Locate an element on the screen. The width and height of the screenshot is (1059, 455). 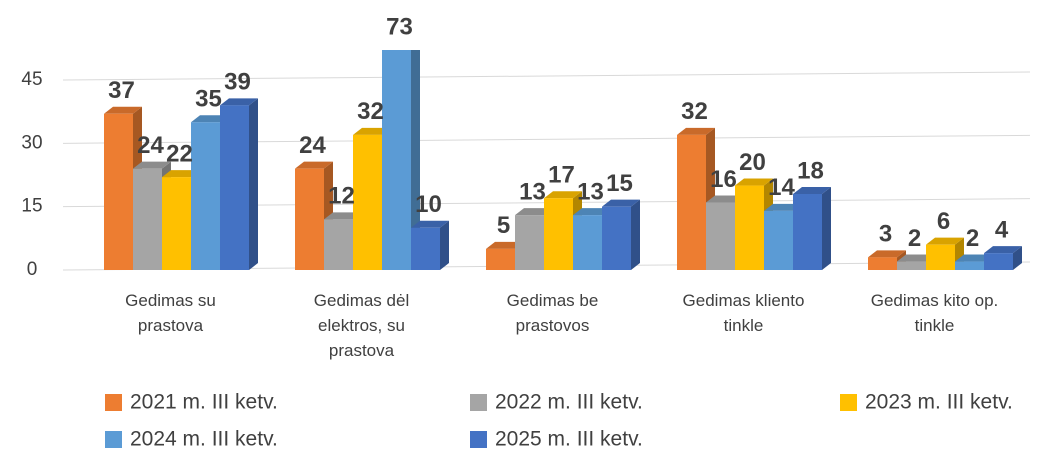
data-label: 3 is located at coordinates (885, 234).